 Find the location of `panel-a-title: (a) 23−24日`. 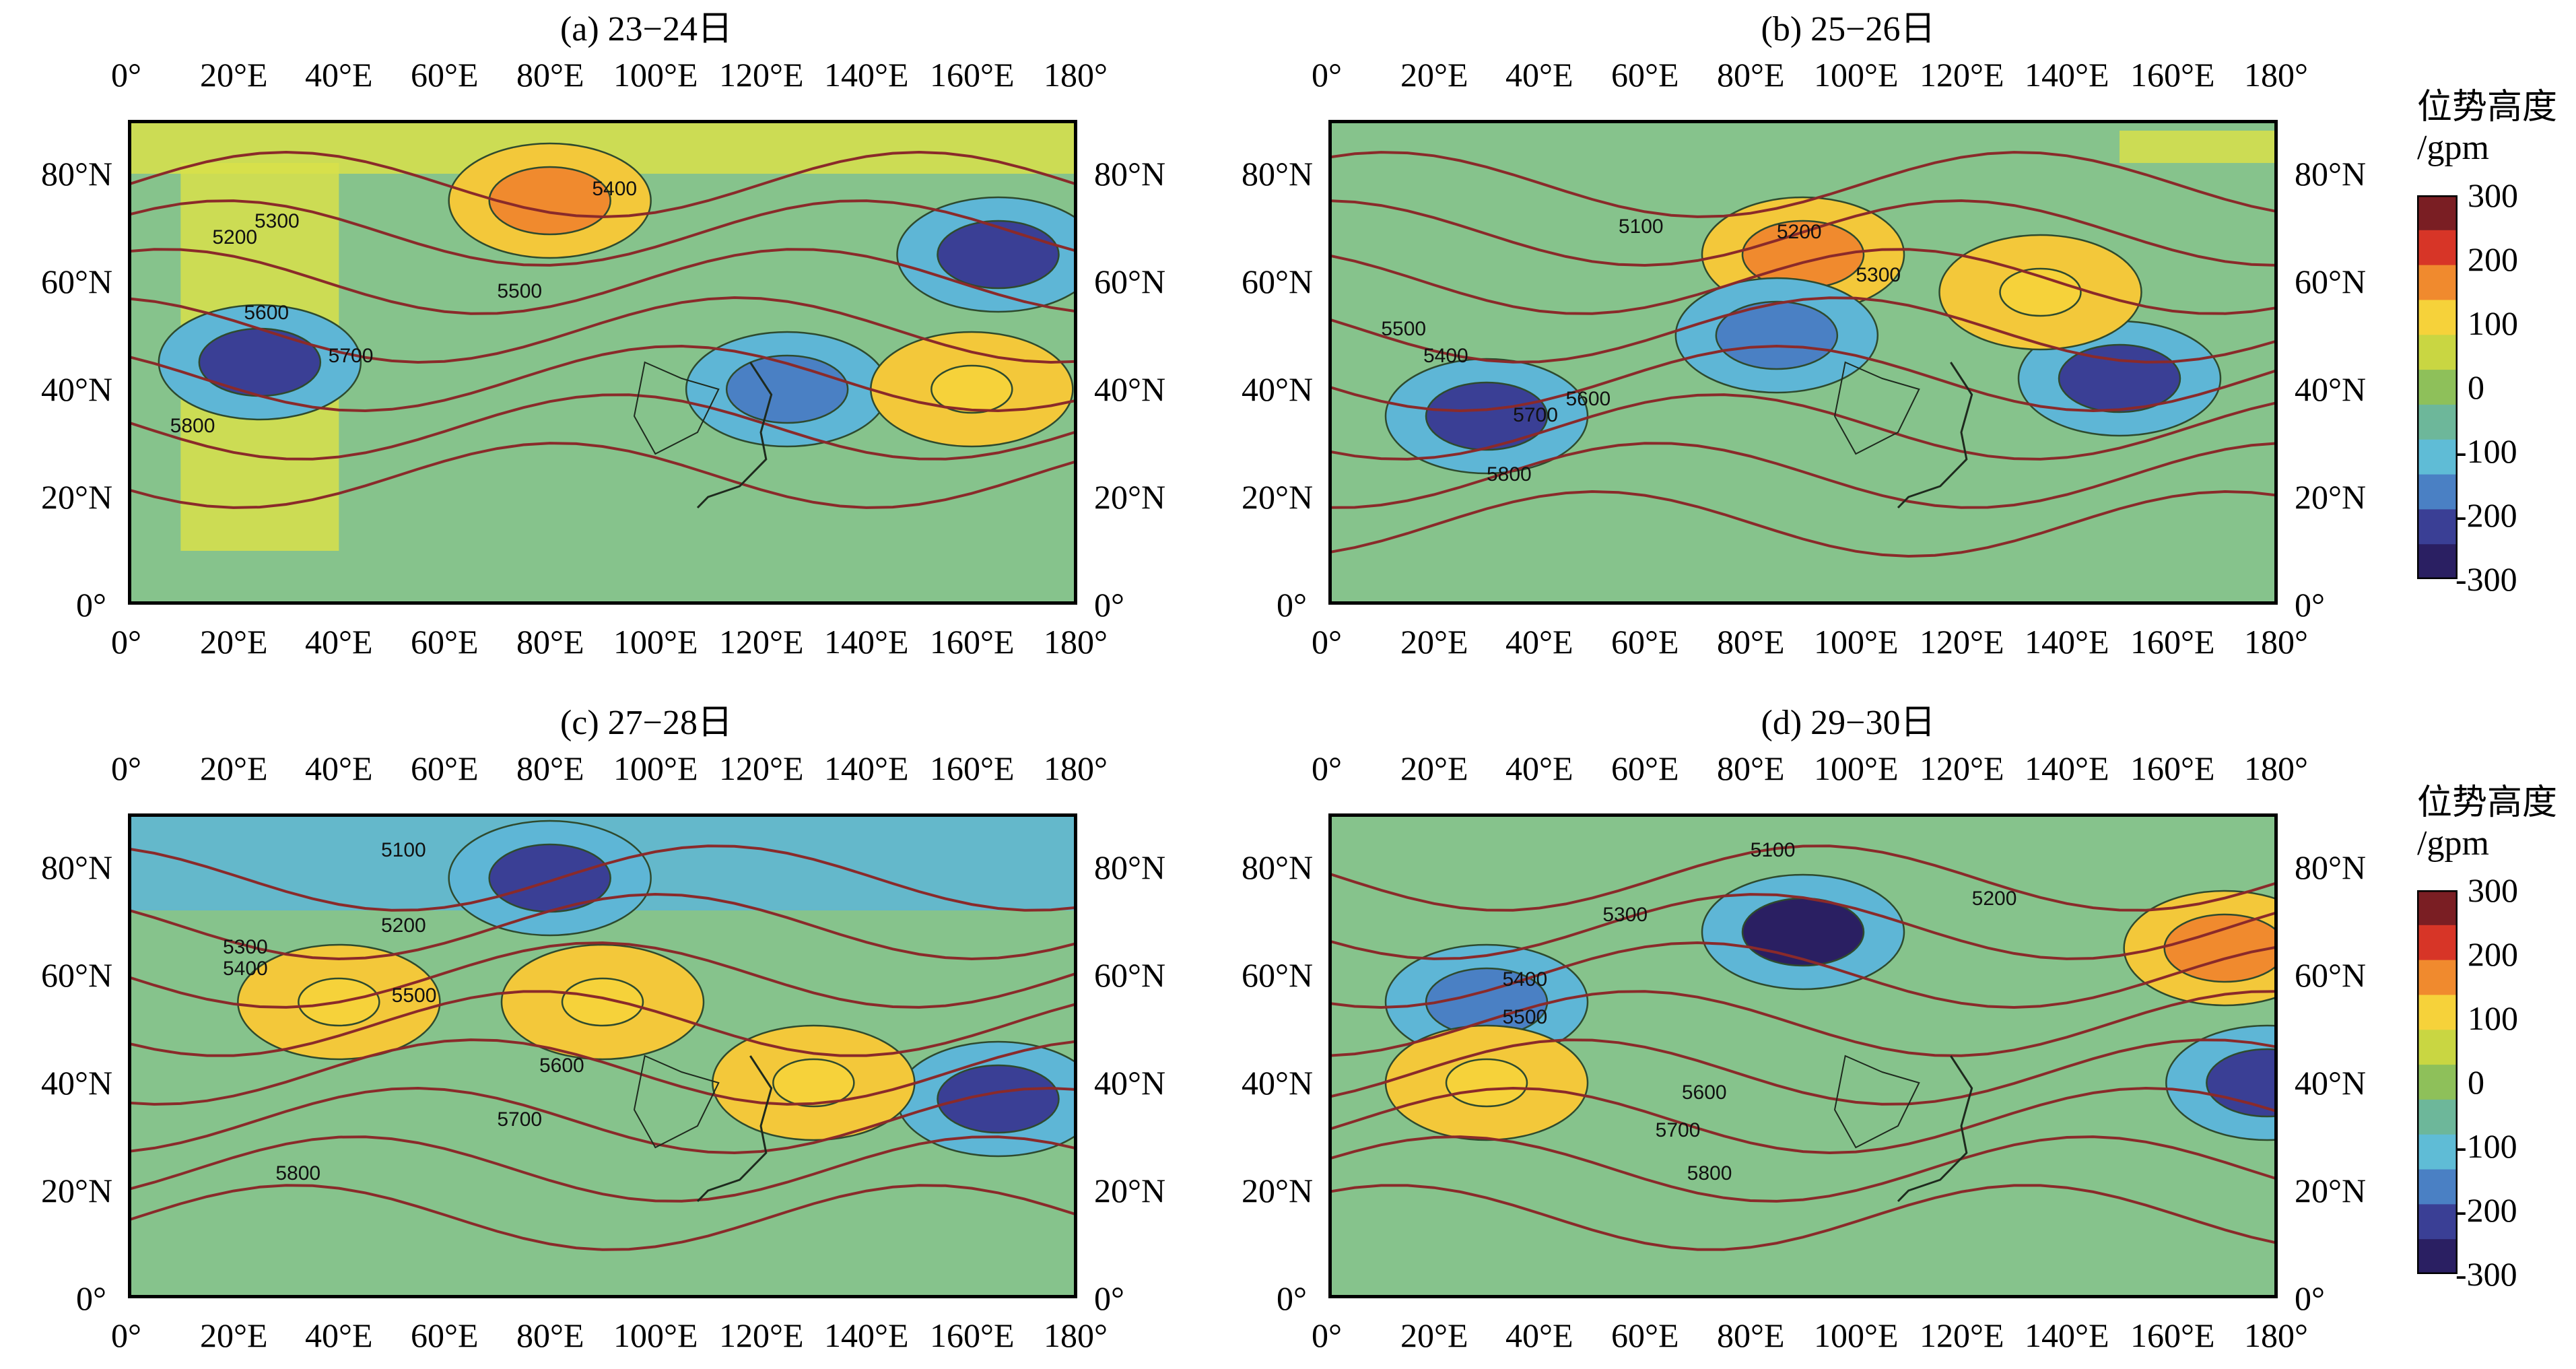

panel-a-title: (a) 23−24日 is located at coordinates (646, 29).